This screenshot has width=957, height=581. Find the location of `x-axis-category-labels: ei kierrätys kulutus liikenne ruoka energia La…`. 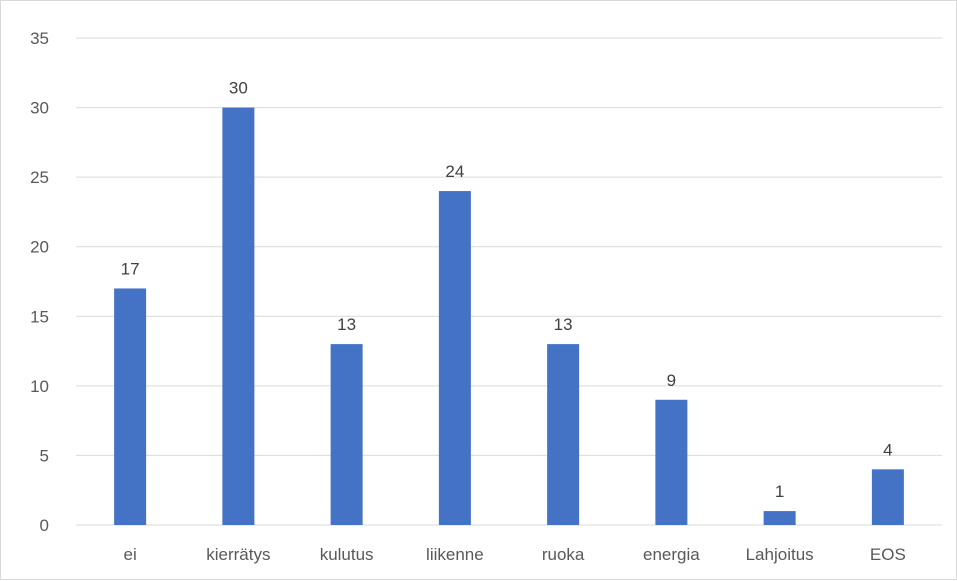

x-axis-category-labels: ei kierrätys kulutus liikenne ruoka energia La… is located at coordinates (515, 554).